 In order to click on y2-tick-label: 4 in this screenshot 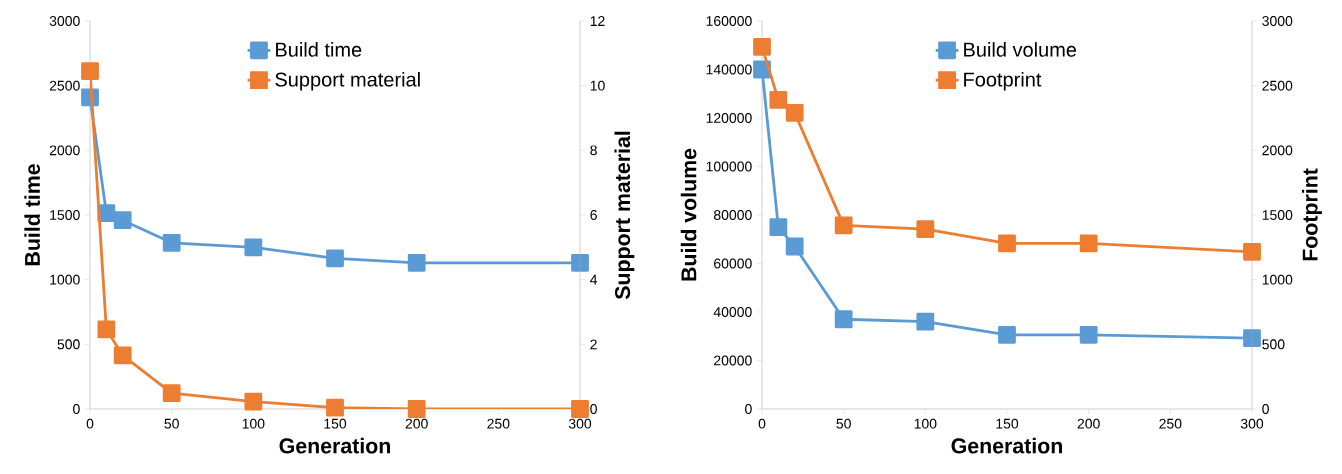, I will do `click(594, 279)`.